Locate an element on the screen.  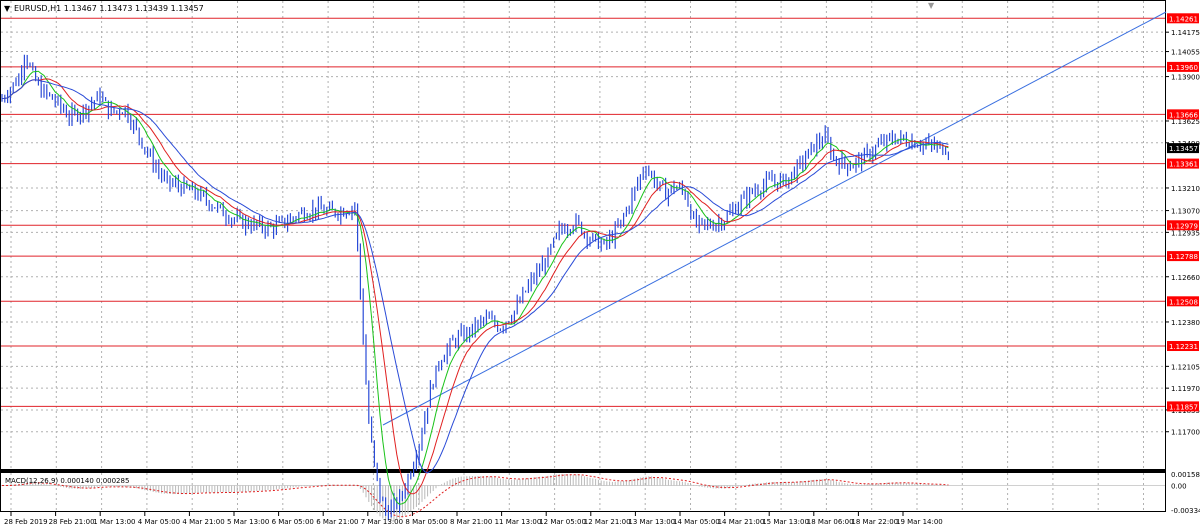
macd-tick-label: 0.00158 is located at coordinates (1185, 475).